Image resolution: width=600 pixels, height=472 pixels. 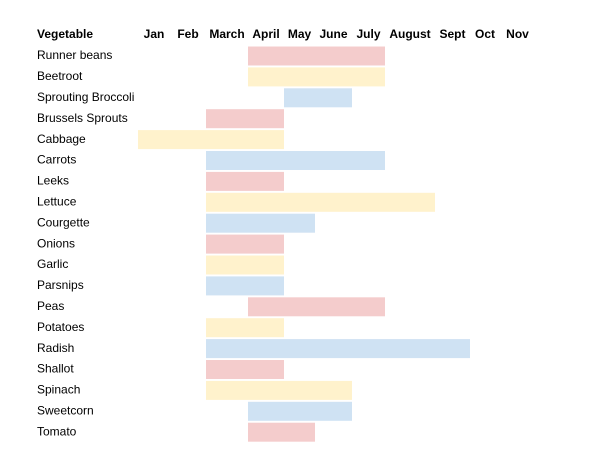 What do you see at coordinates (409, 34) in the screenshot?
I see `month-header: August` at bounding box center [409, 34].